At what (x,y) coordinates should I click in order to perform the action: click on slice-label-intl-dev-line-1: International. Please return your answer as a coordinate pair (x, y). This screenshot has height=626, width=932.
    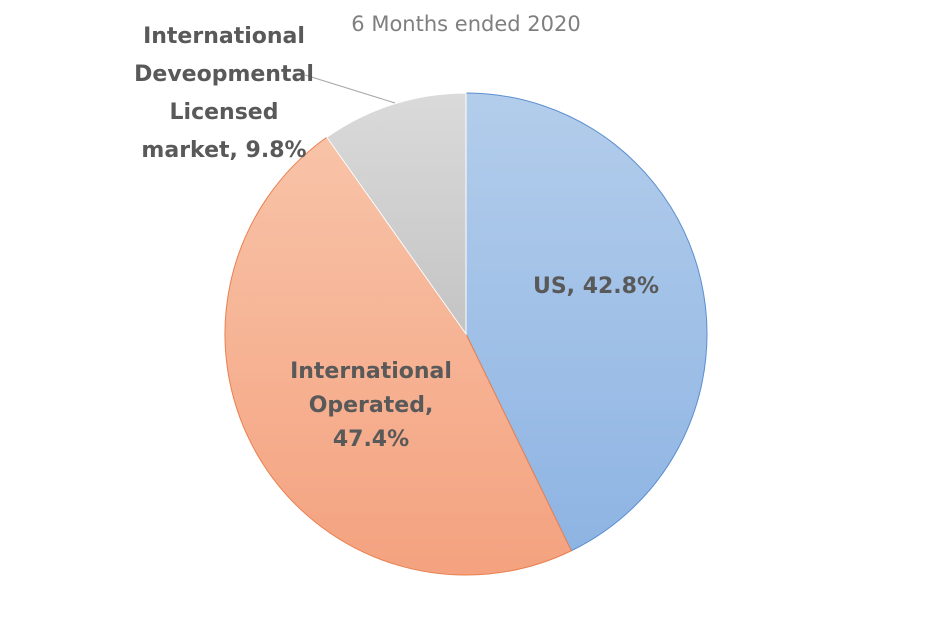
    Looking at the image, I should click on (224, 36).